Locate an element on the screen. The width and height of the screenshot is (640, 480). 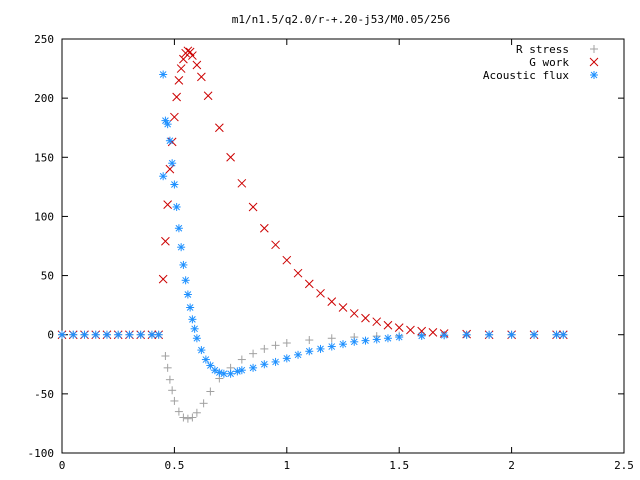
x-tick-label: 1 is located at coordinates (286, 465).